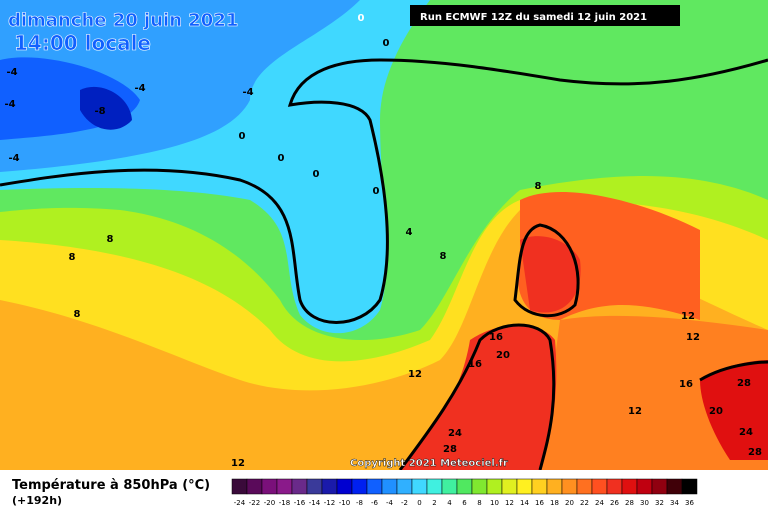 The height and width of the screenshot is (512, 768). I want to click on scale-label: 6, so click(464, 503).